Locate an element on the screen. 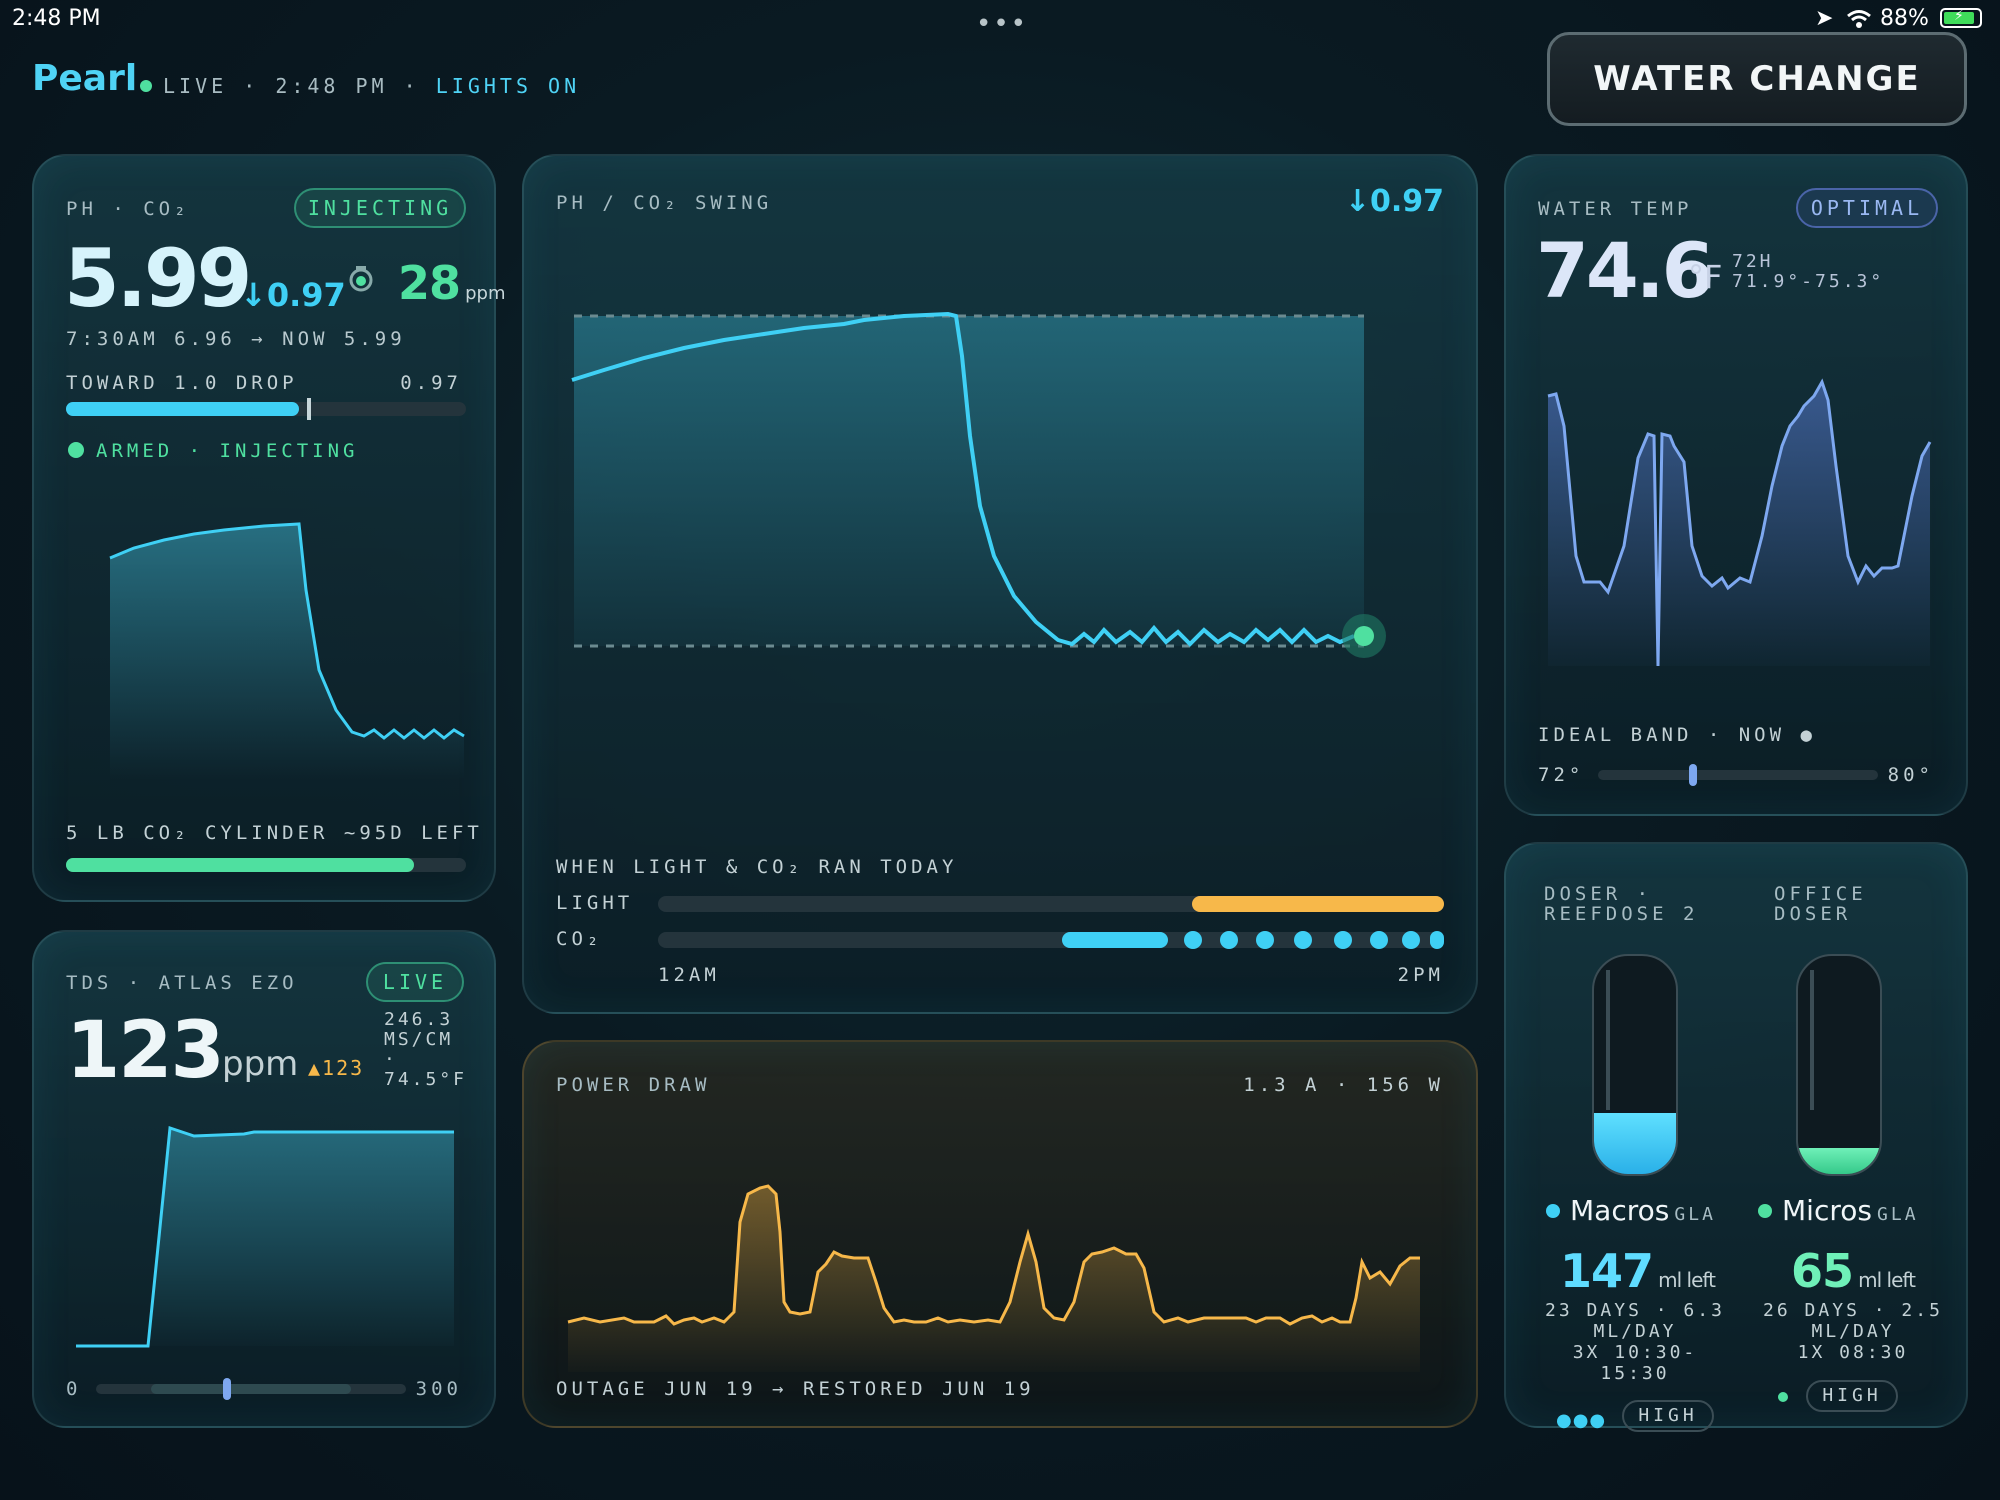 This screenshot has width=2000, height=1500. power-reading: 1.3 A · 156 W is located at coordinates (1343, 1085).